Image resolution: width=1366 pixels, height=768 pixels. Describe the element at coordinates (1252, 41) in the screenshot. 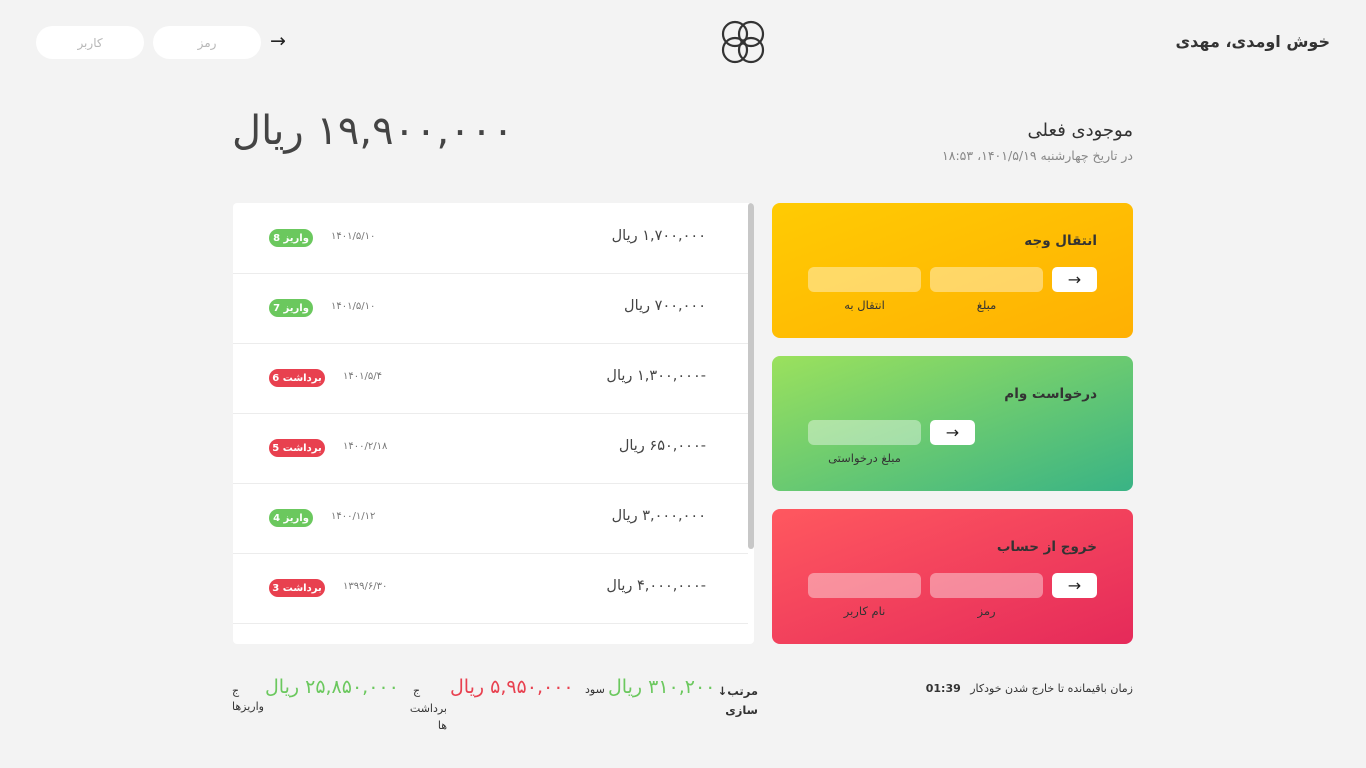

I see `welcome-message: خوش اومدی، مهدی` at that location.